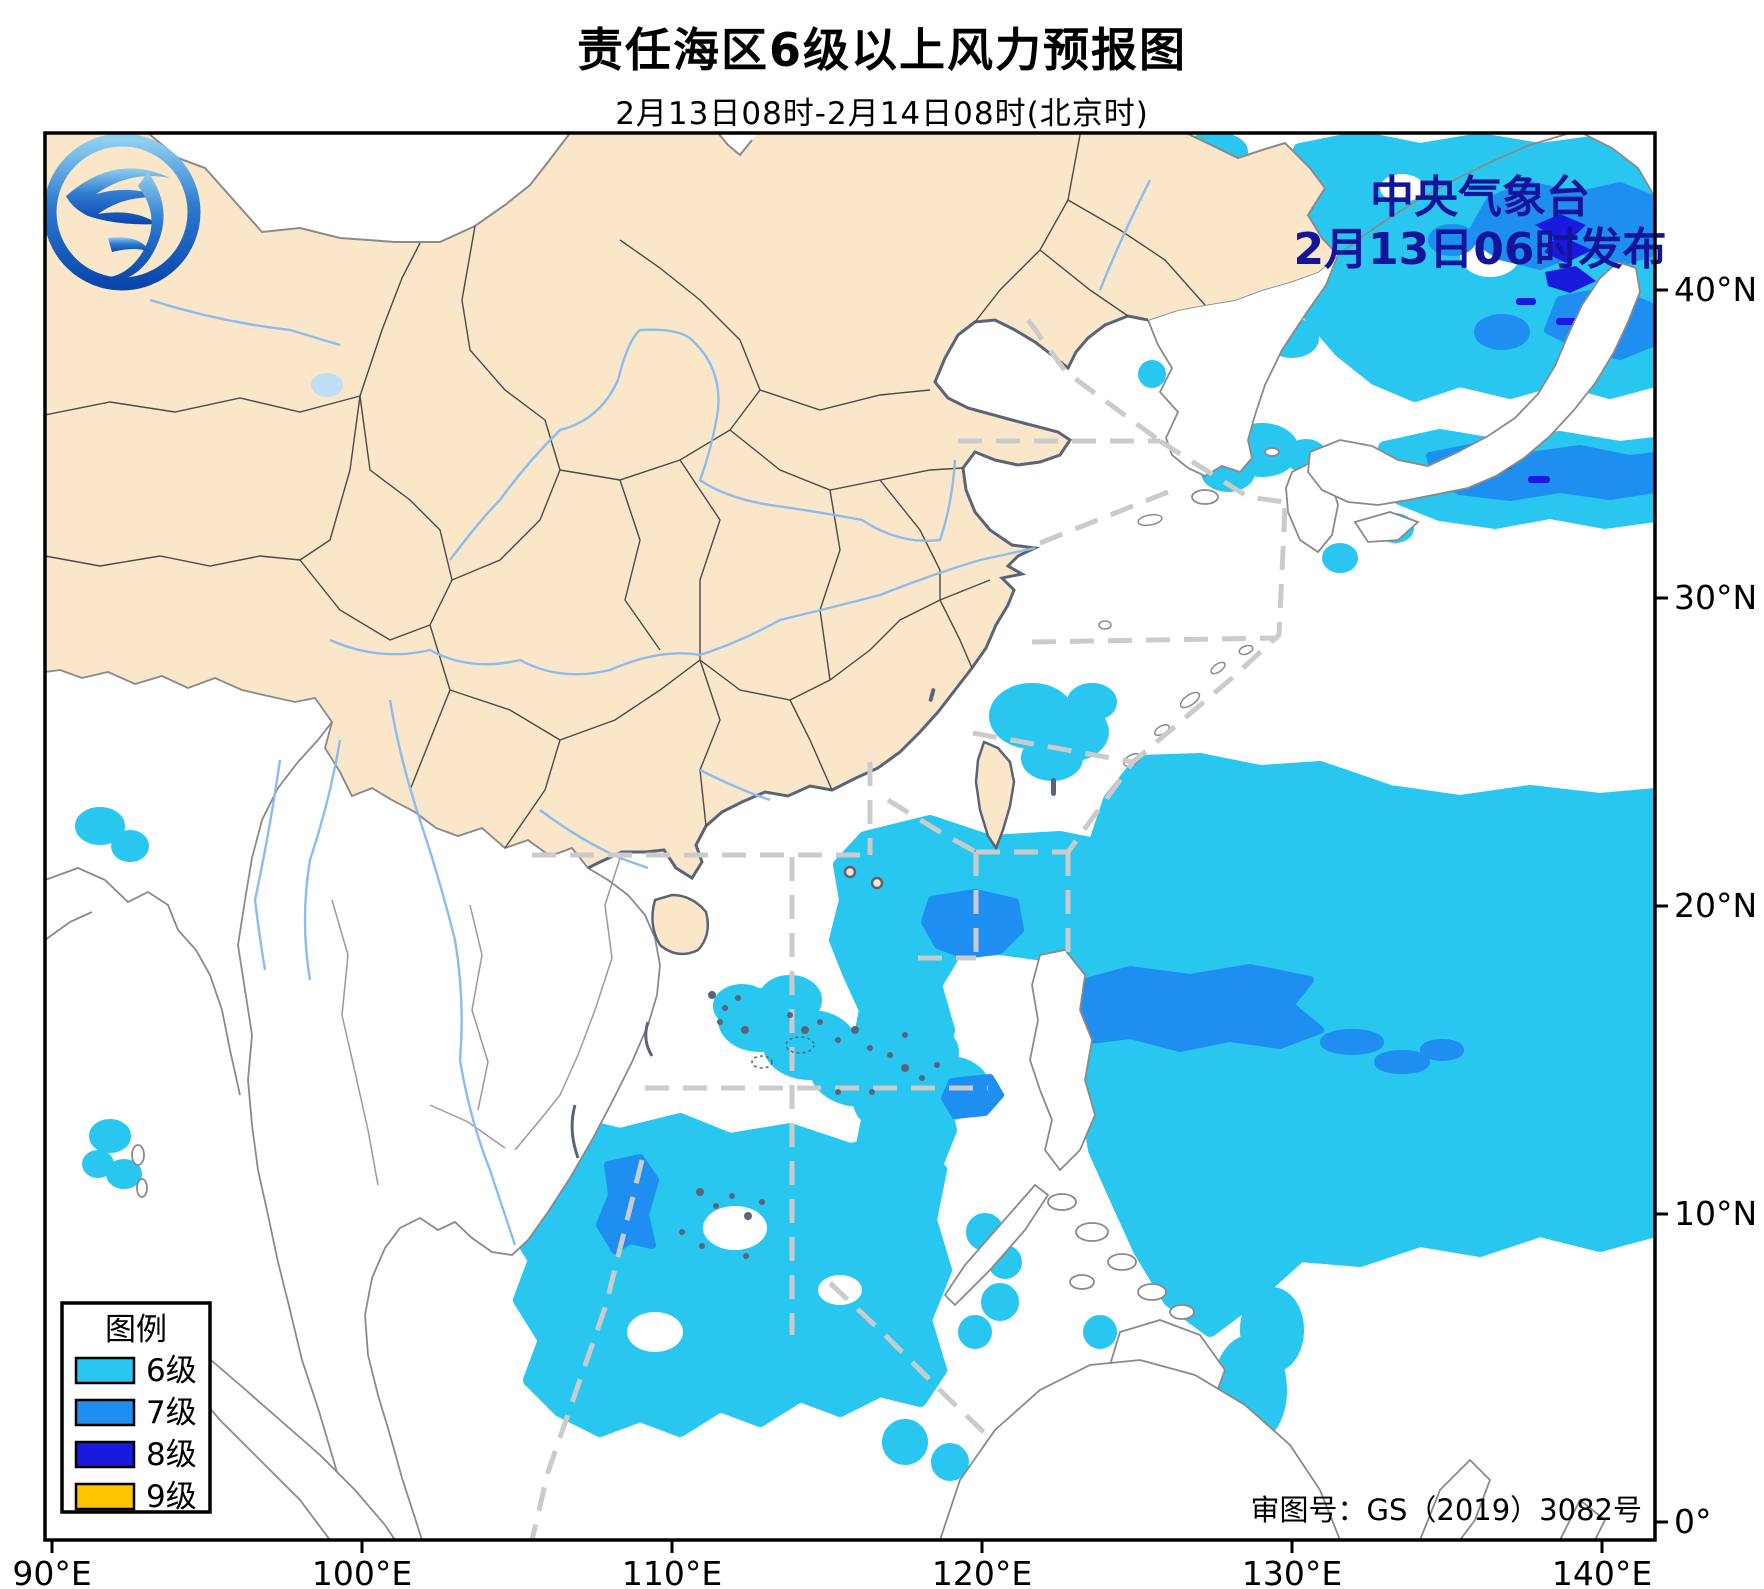  I want to click on lat-tick-label: 10°N, so click(1715, 1213).